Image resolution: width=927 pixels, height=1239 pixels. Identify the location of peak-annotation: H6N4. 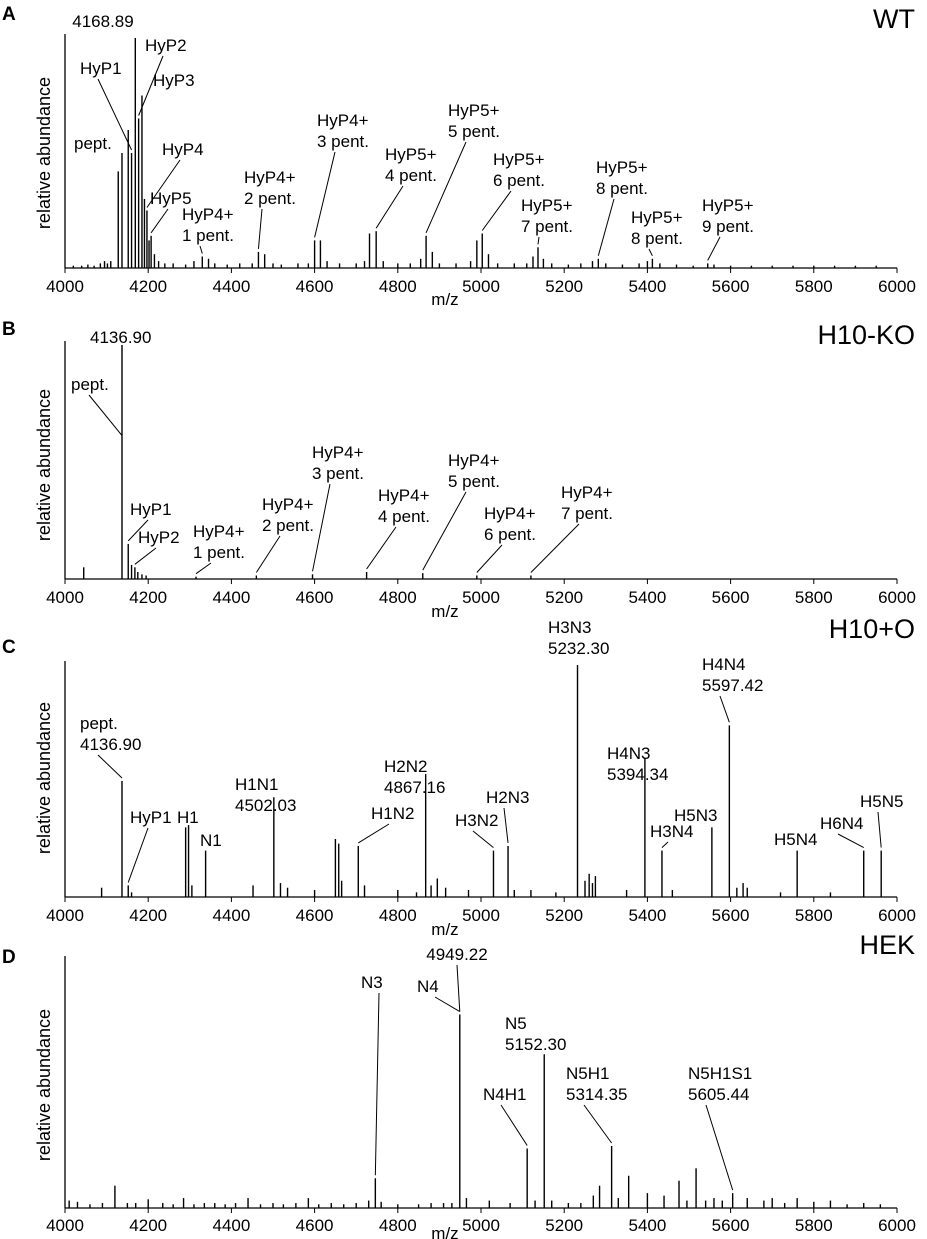
(841, 823).